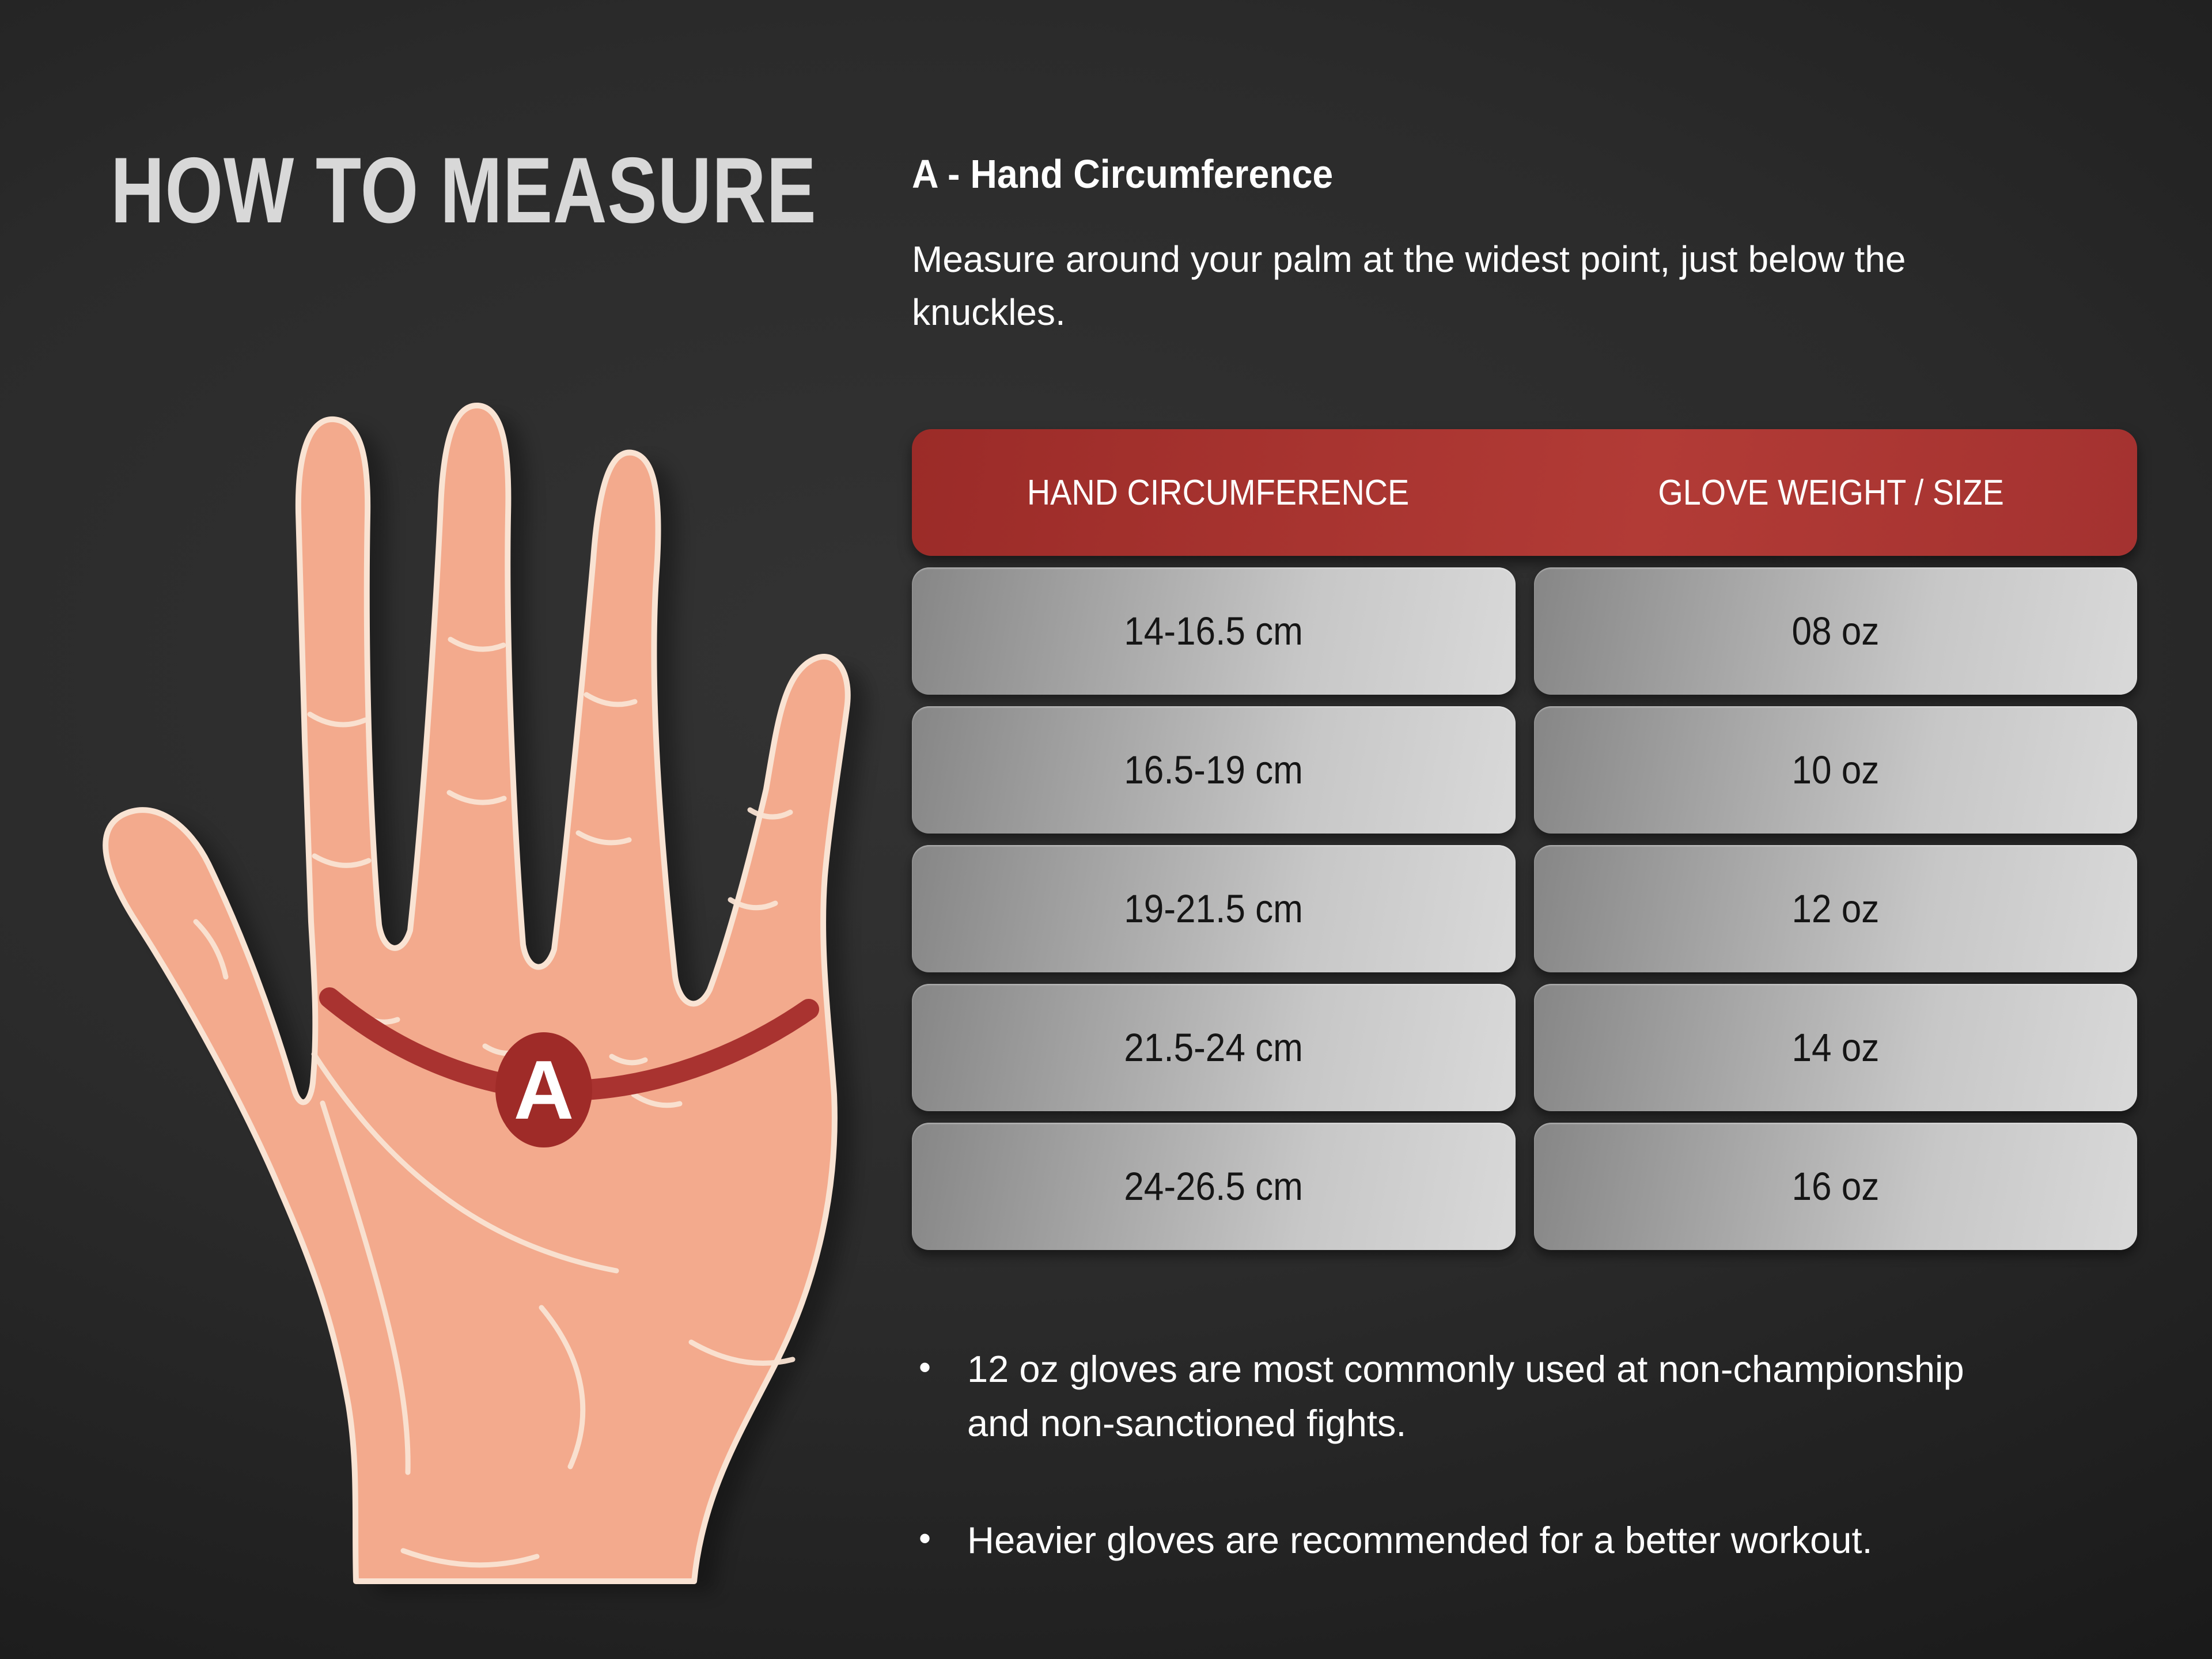  I want to click on header-label: HAND CIRCUMFERENCE, so click(1218, 492).